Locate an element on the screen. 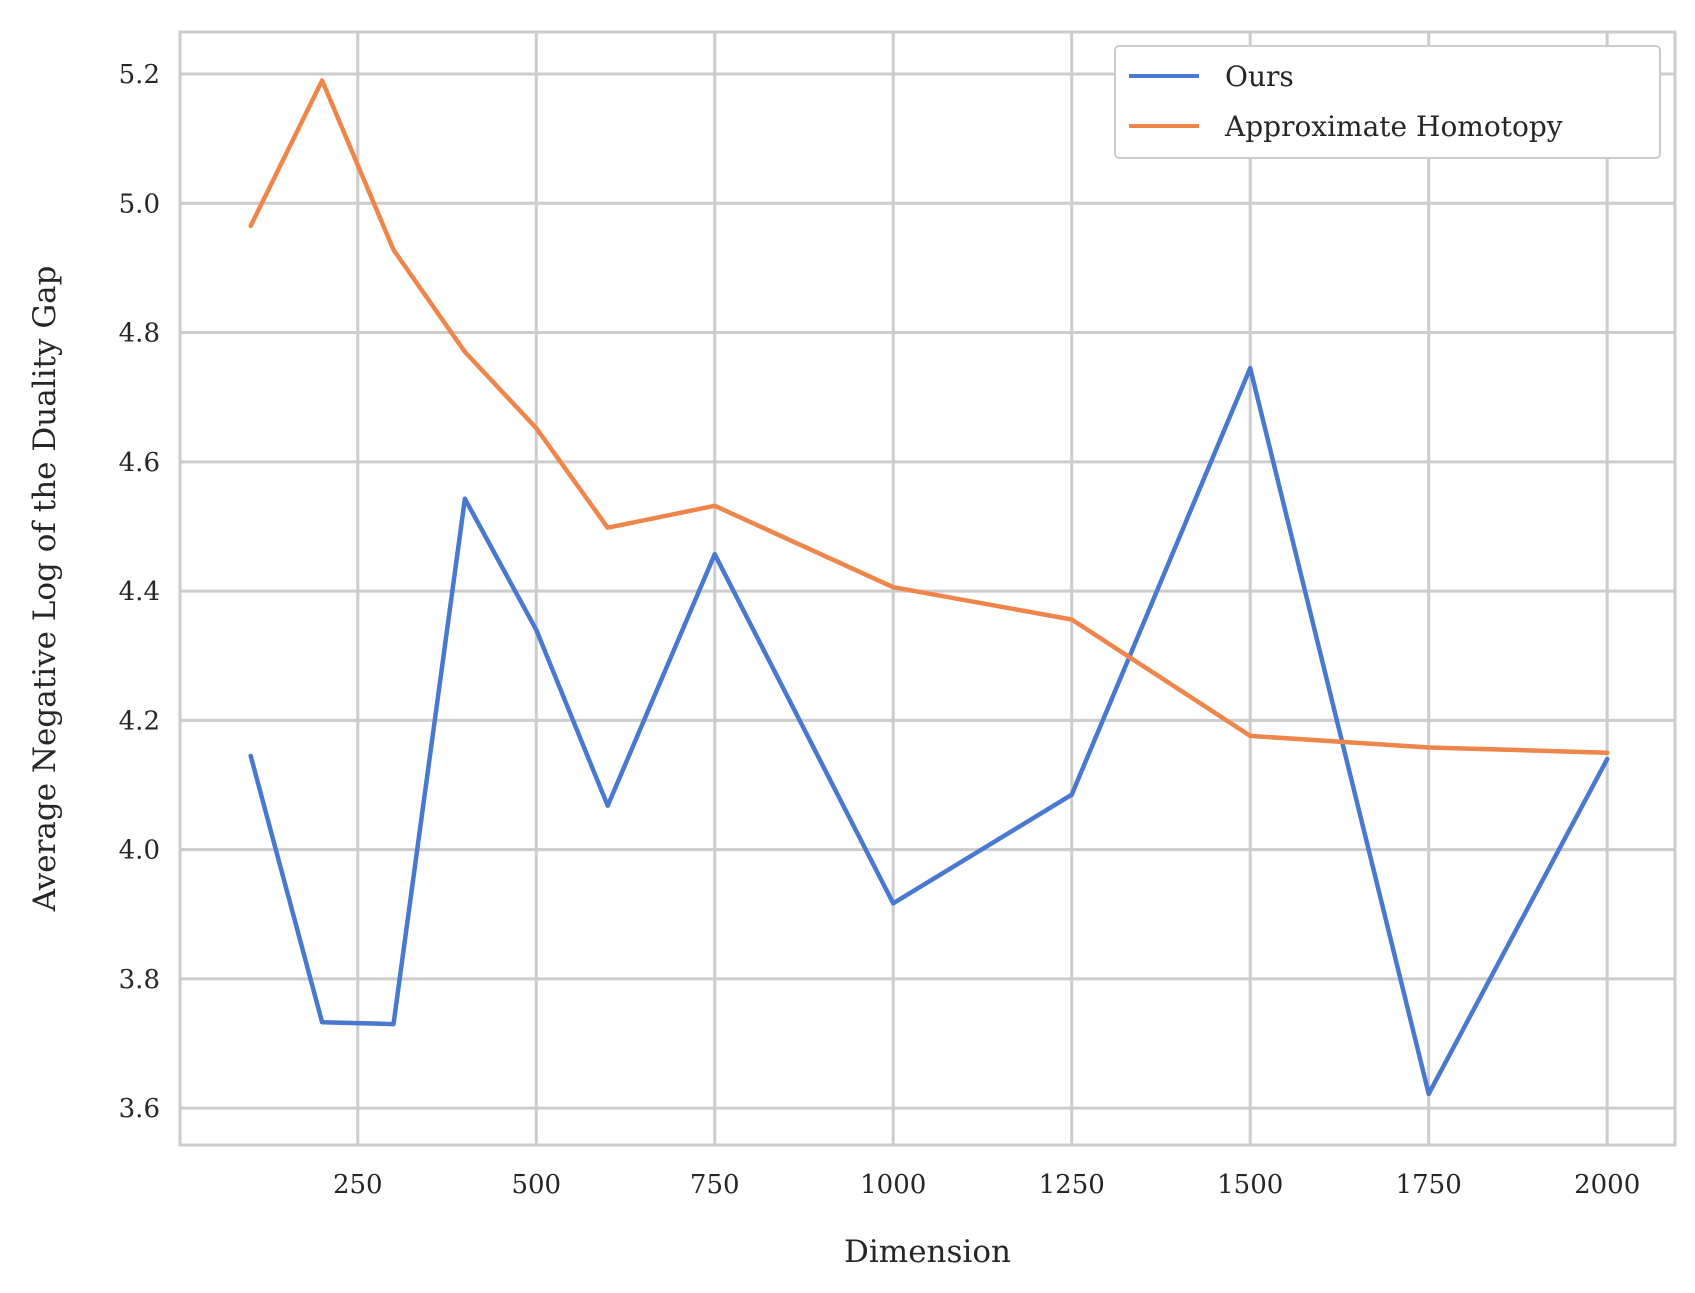 This screenshot has height=1293, width=1695. y-tick-label: 4.6 is located at coordinates (139, 463).